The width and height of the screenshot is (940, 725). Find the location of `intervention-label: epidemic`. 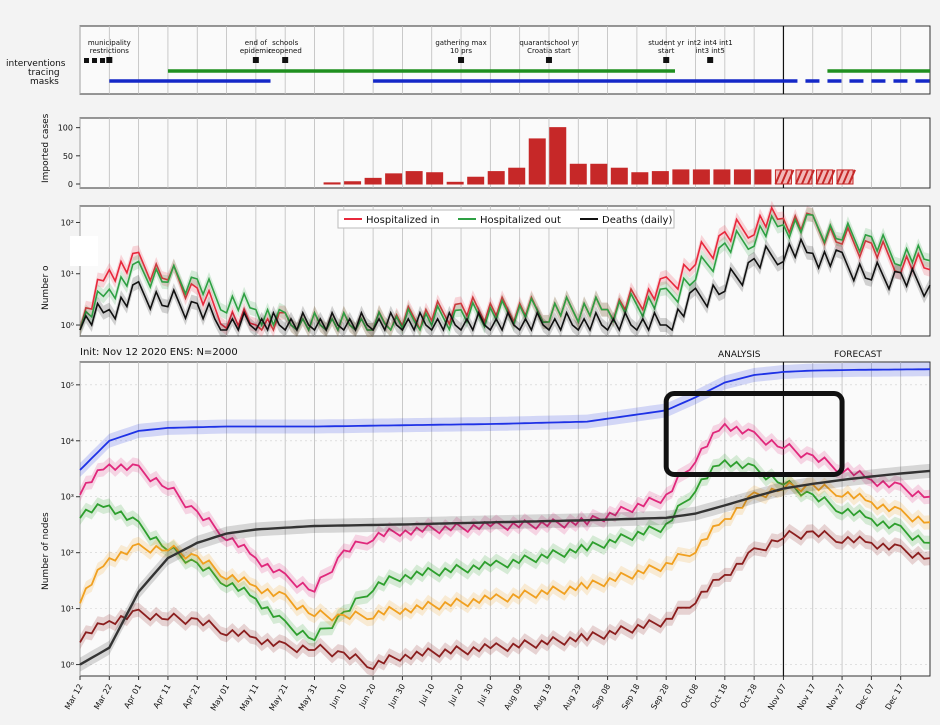

intervention-label: epidemic is located at coordinates (256, 51).